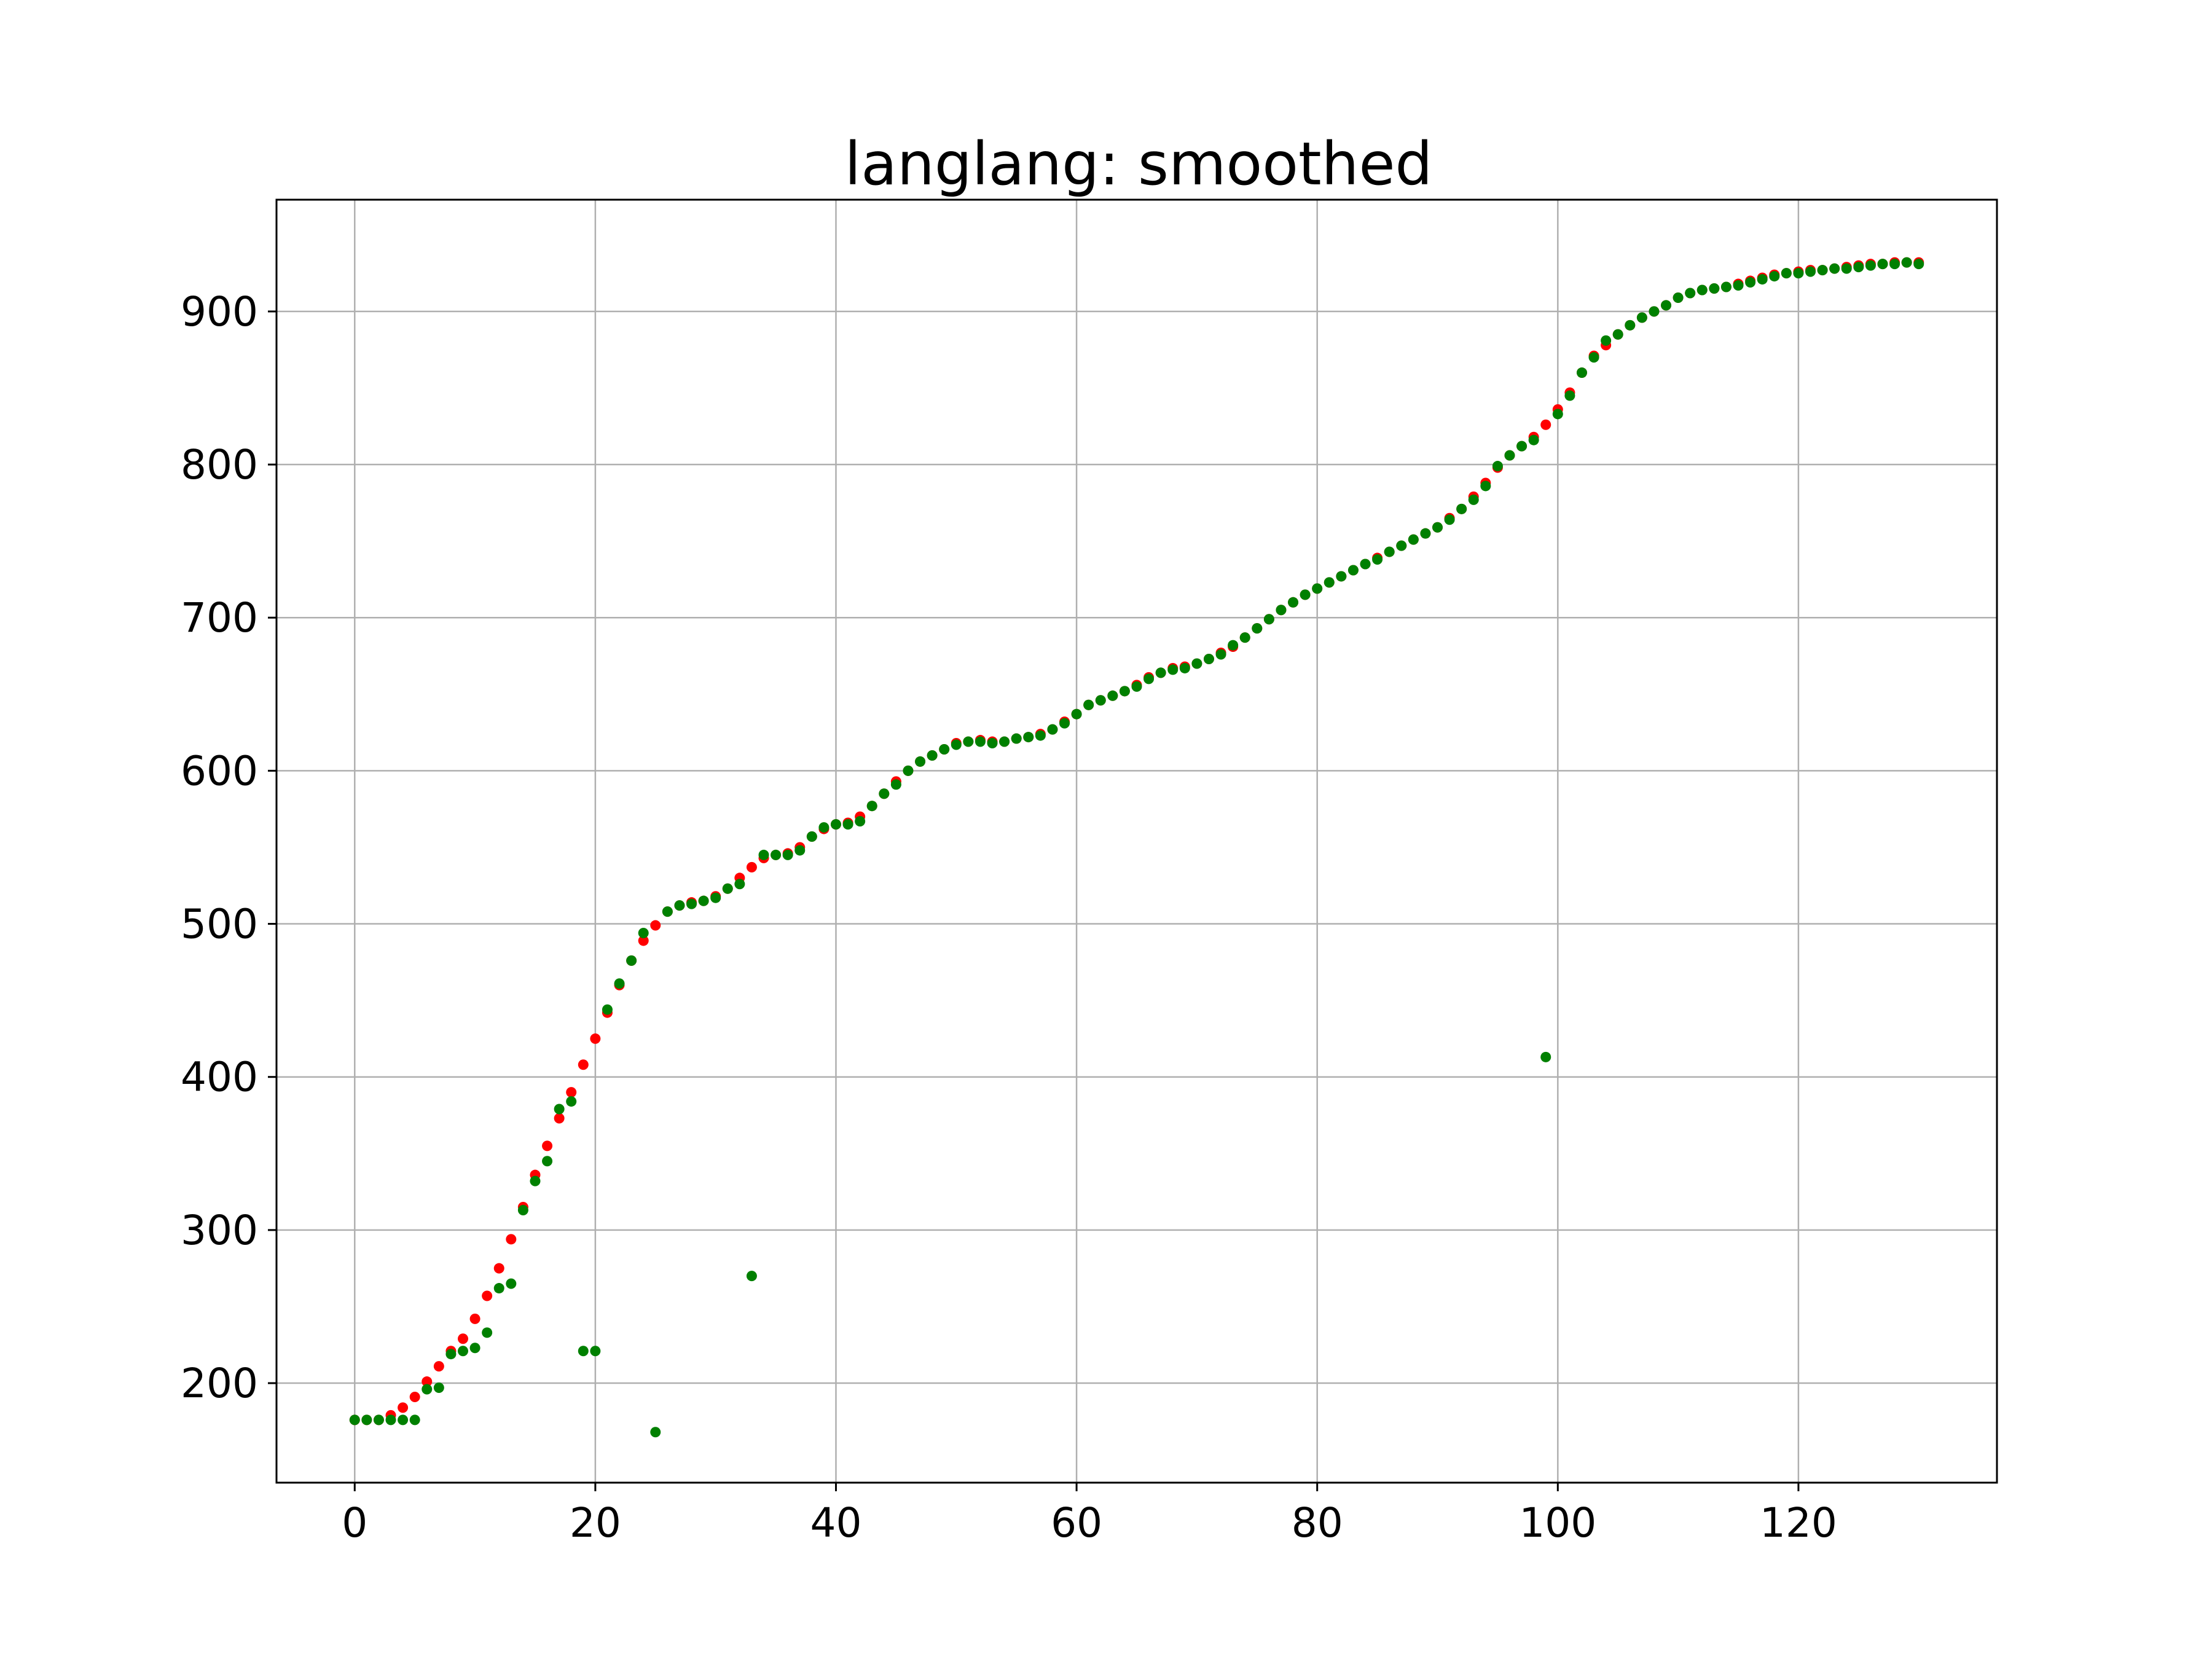 The image size is (2212, 1659). What do you see at coordinates (219, 1383) in the screenshot?
I see `y-tick-label: 200` at bounding box center [219, 1383].